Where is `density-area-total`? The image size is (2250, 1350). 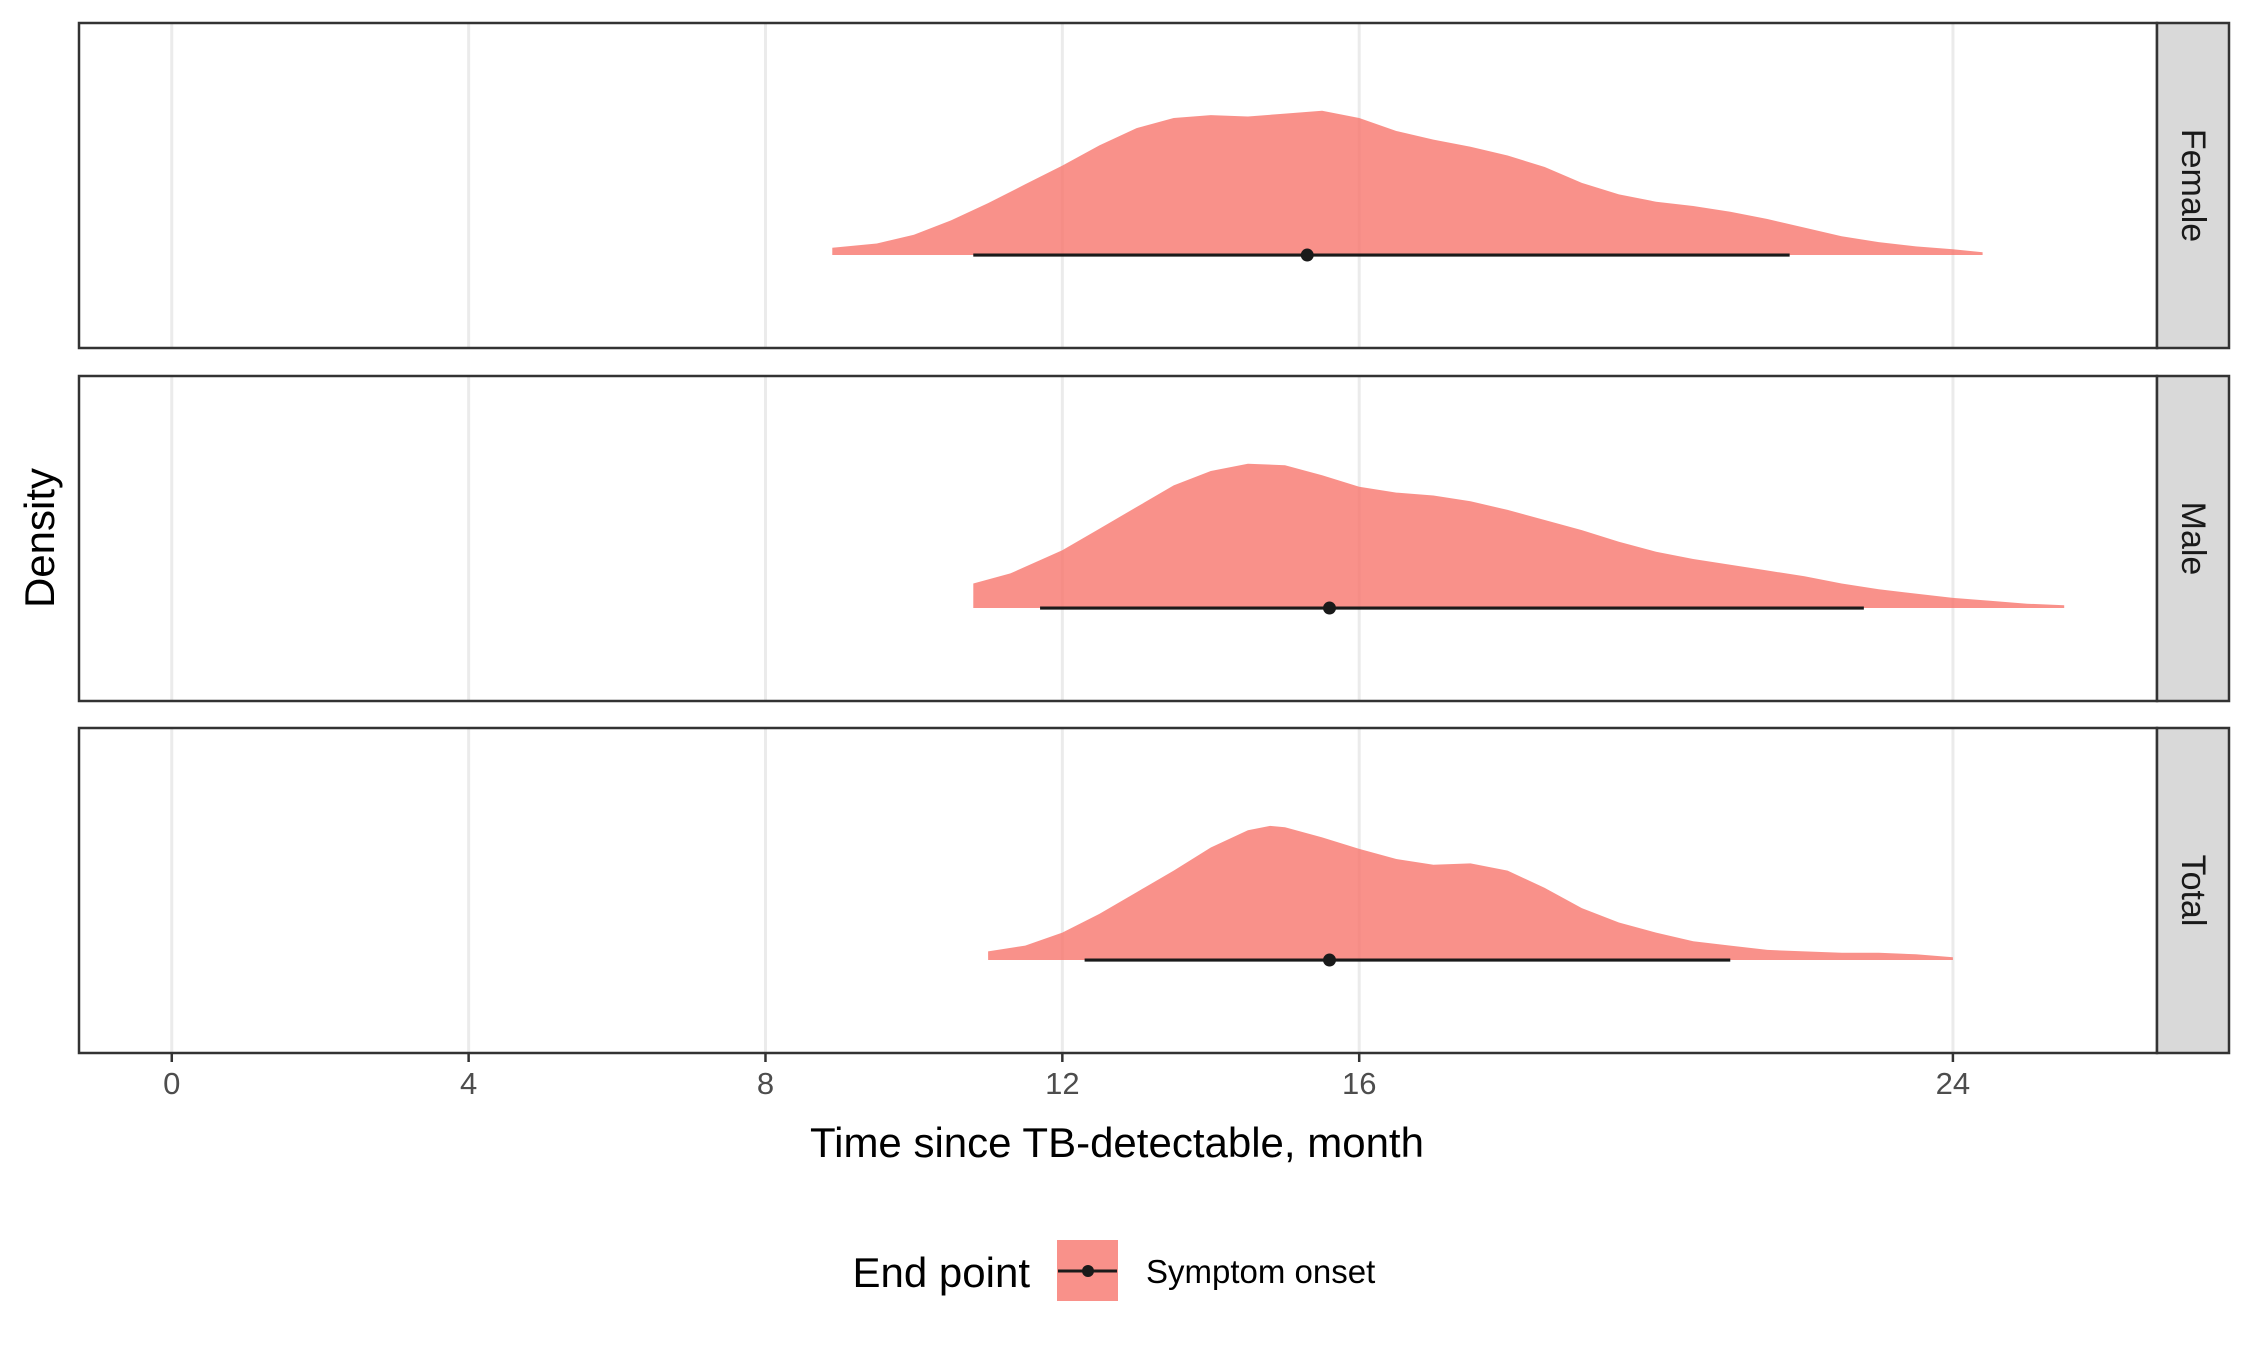 density-area-total is located at coordinates (1470, 893).